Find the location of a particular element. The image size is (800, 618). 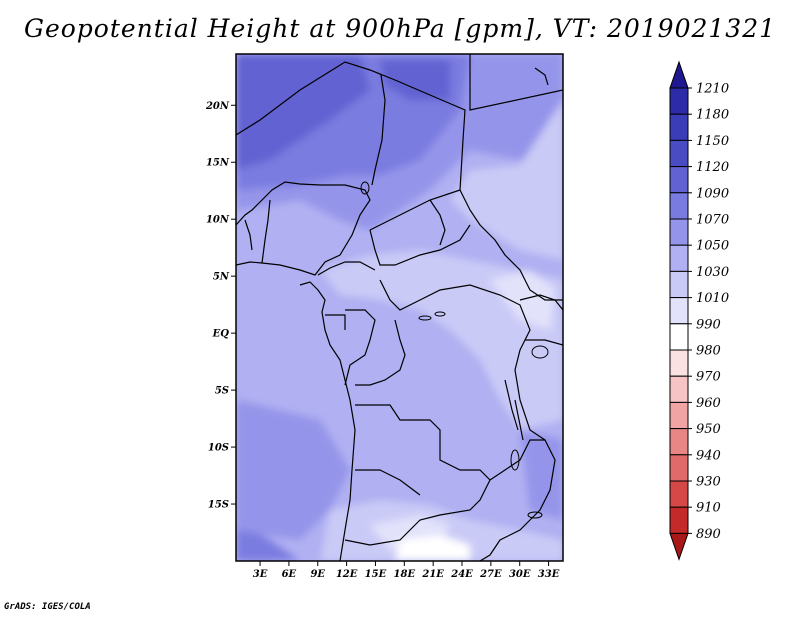

colorbar-label: 910 is located at coordinates (708, 508).